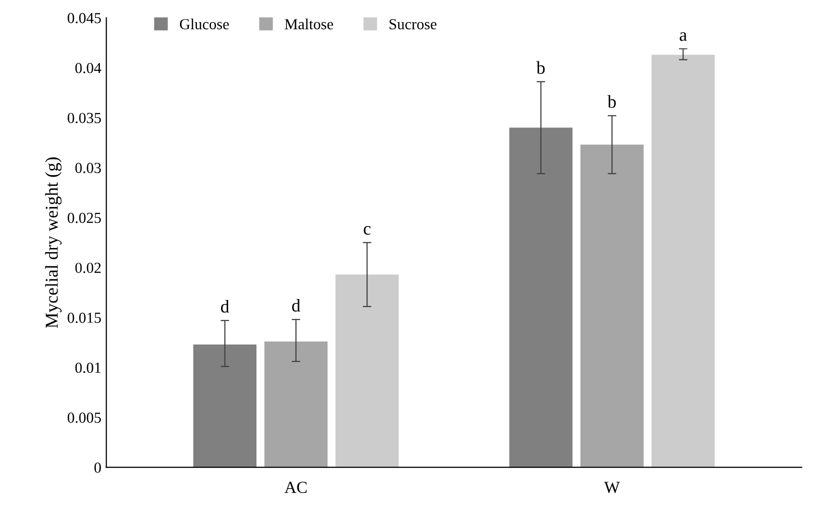  What do you see at coordinates (84, 18) in the screenshot?
I see `y-tick-label: 0.045` at bounding box center [84, 18].